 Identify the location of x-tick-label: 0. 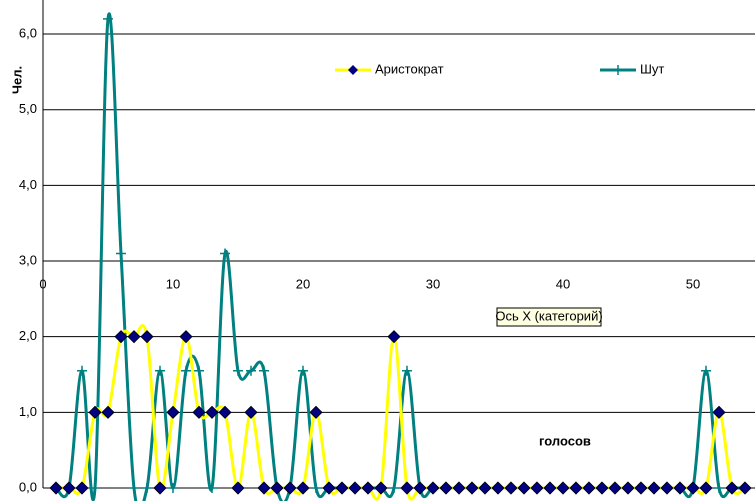
(42, 283).